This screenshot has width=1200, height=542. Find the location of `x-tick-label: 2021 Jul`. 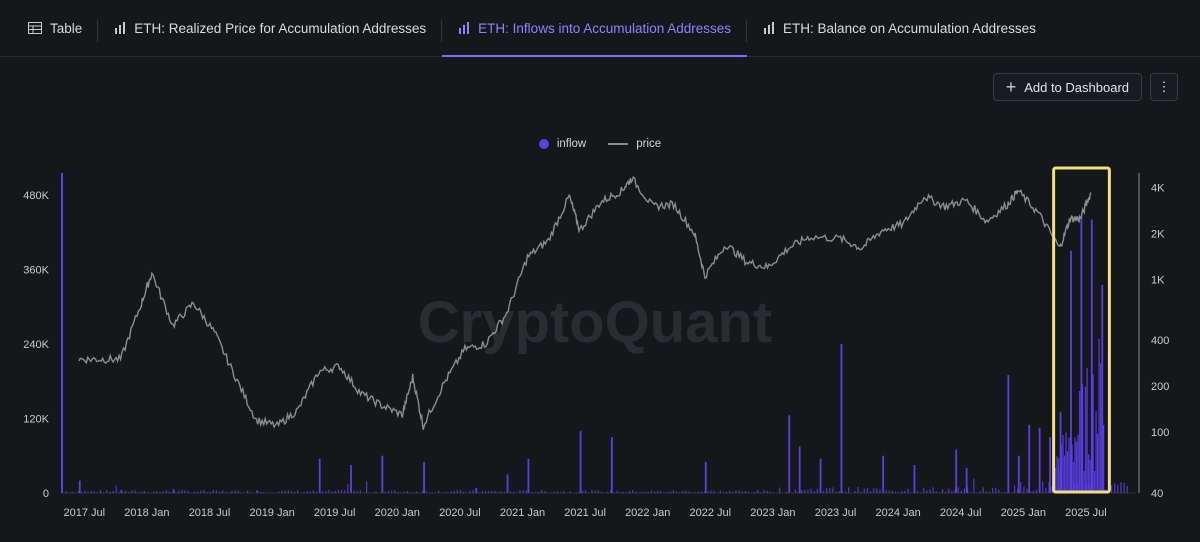

x-tick-label: 2021 Jul is located at coordinates (585, 513).